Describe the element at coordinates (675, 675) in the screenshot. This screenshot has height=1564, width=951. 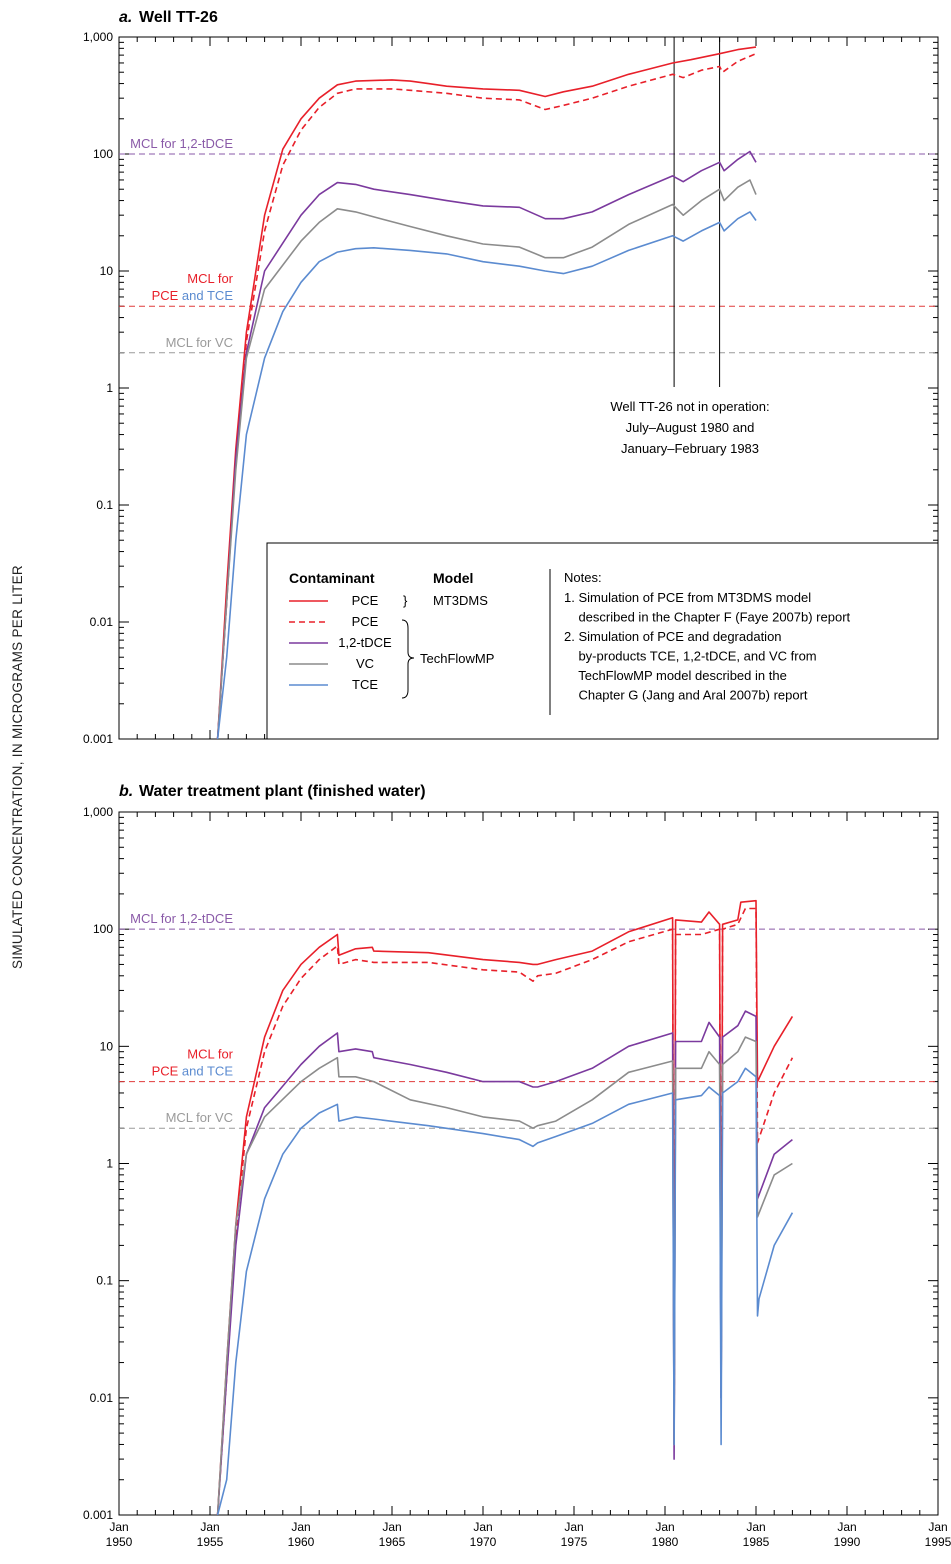
I see `legend-note-line: TechFlowMP model described in the` at that location.